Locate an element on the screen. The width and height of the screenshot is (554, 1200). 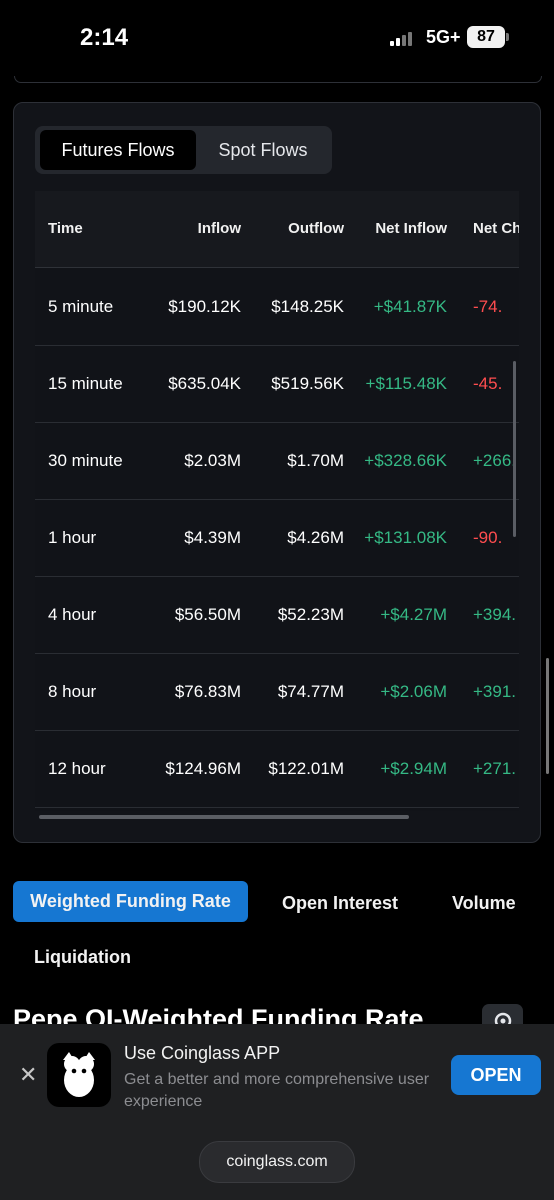
previous-card-edge is located at coordinates (278, 79).